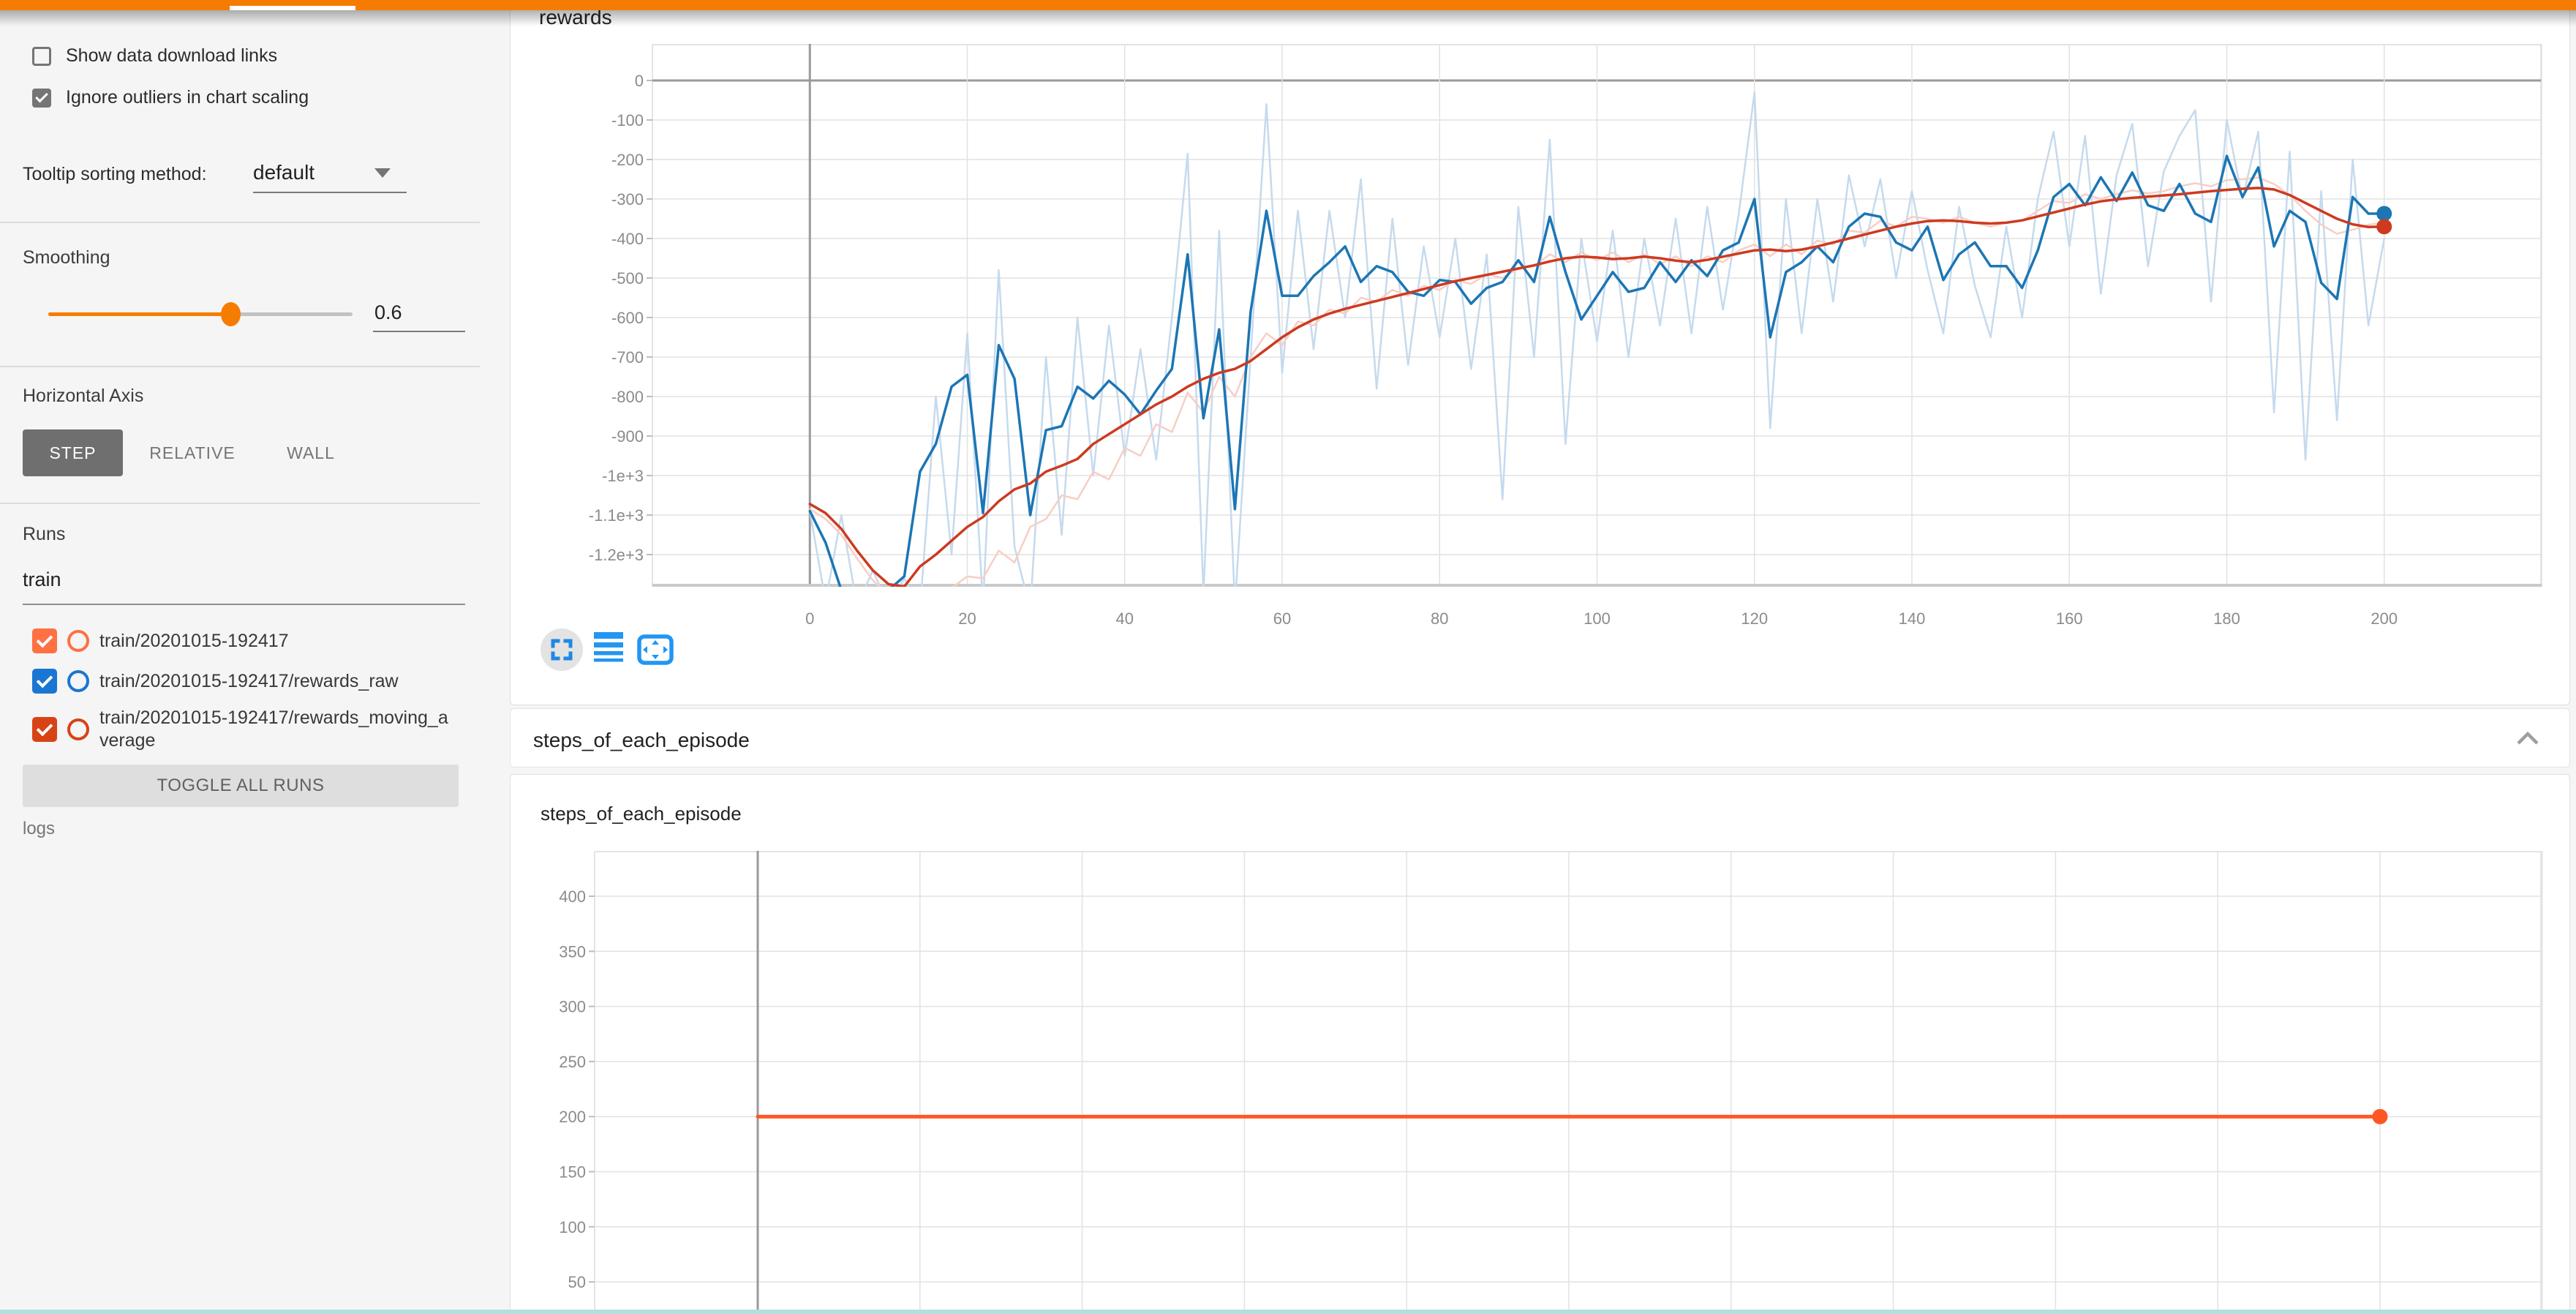  Describe the element at coordinates (172, 55) in the screenshot. I see `checkbox-label: Show data download links` at that location.